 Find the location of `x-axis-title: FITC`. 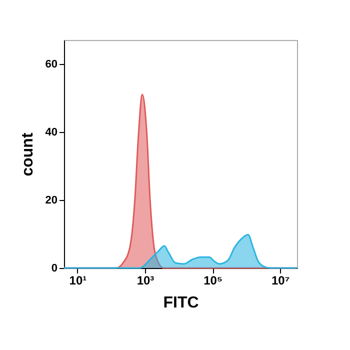

x-axis-title: FITC is located at coordinates (181, 303).